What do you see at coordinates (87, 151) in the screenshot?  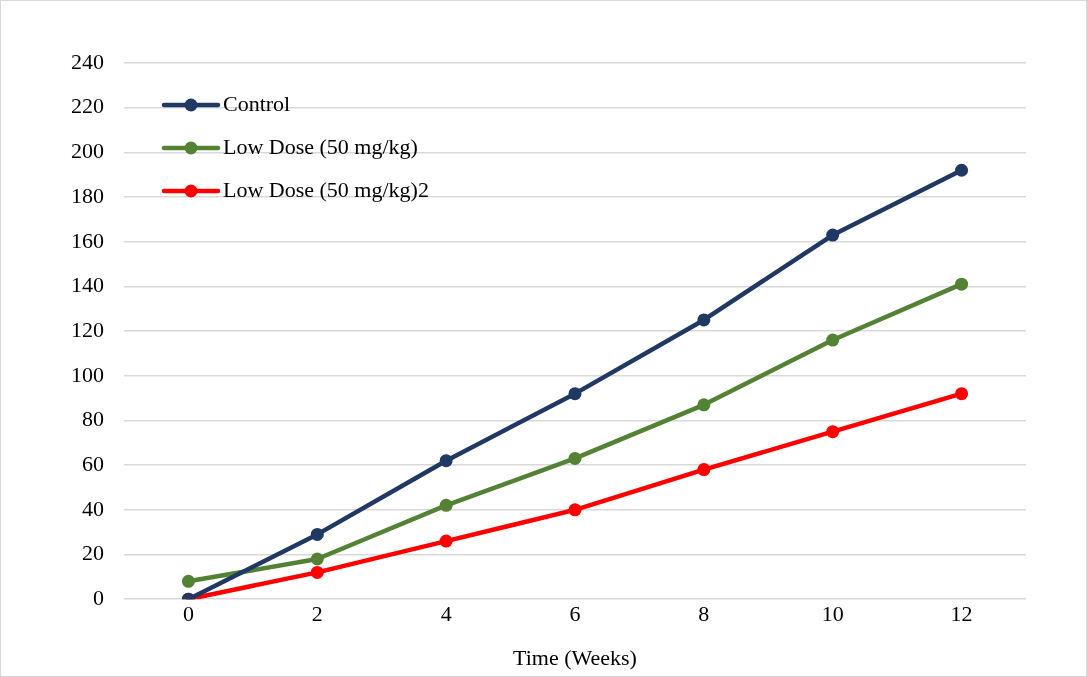 I see `y-tick-label: 200` at bounding box center [87, 151].